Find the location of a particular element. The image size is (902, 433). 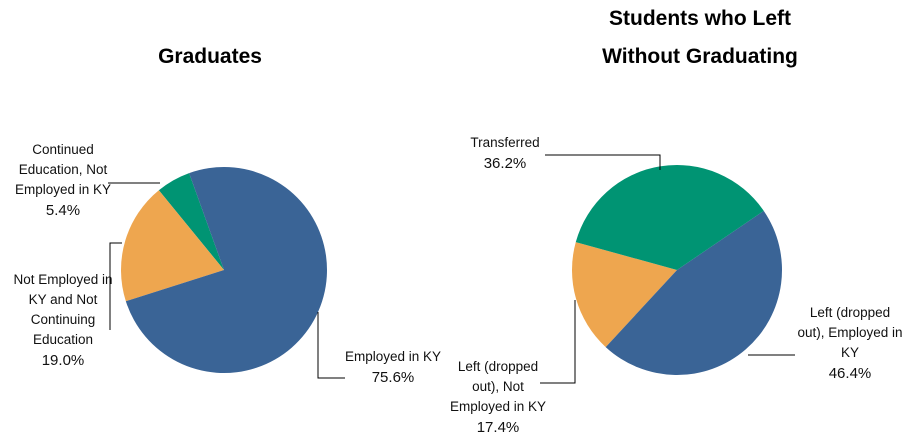

slice-value: 5.4% is located at coordinates (63, 210).